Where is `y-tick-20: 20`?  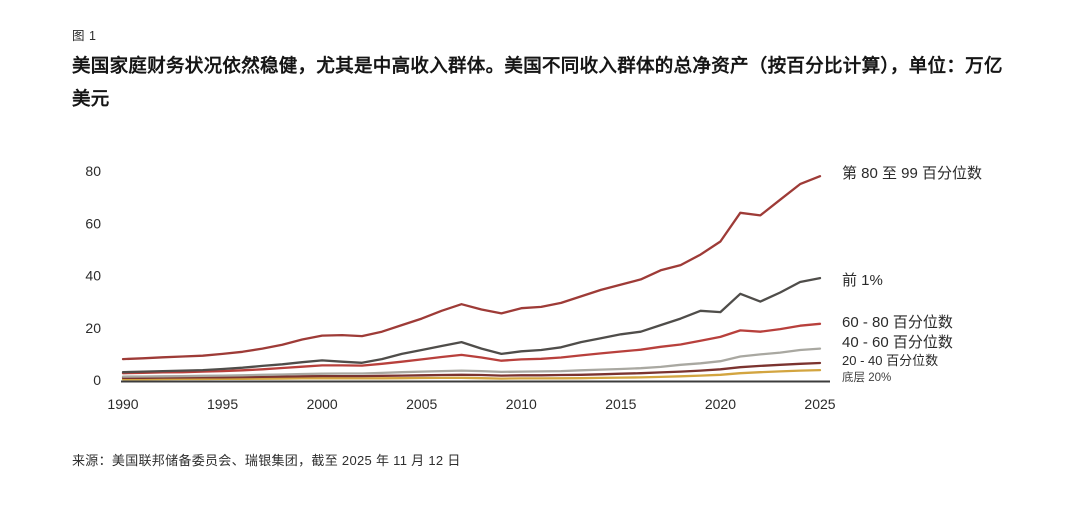
y-tick-20: 20 is located at coordinates (93, 328).